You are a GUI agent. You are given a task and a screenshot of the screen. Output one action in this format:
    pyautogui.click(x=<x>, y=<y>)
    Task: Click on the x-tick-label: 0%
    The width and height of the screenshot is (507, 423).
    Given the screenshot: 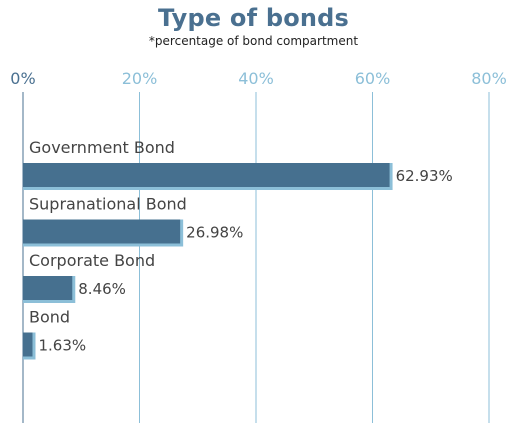 What is the action you would take?
    pyautogui.click(x=22, y=78)
    